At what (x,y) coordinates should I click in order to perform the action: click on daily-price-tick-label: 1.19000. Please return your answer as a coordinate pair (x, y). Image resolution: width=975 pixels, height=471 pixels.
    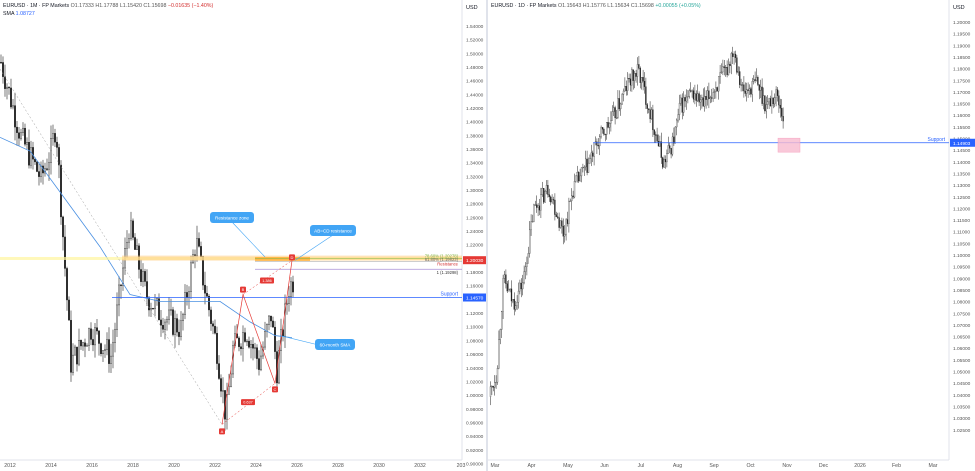
    Looking at the image, I should click on (962, 46).